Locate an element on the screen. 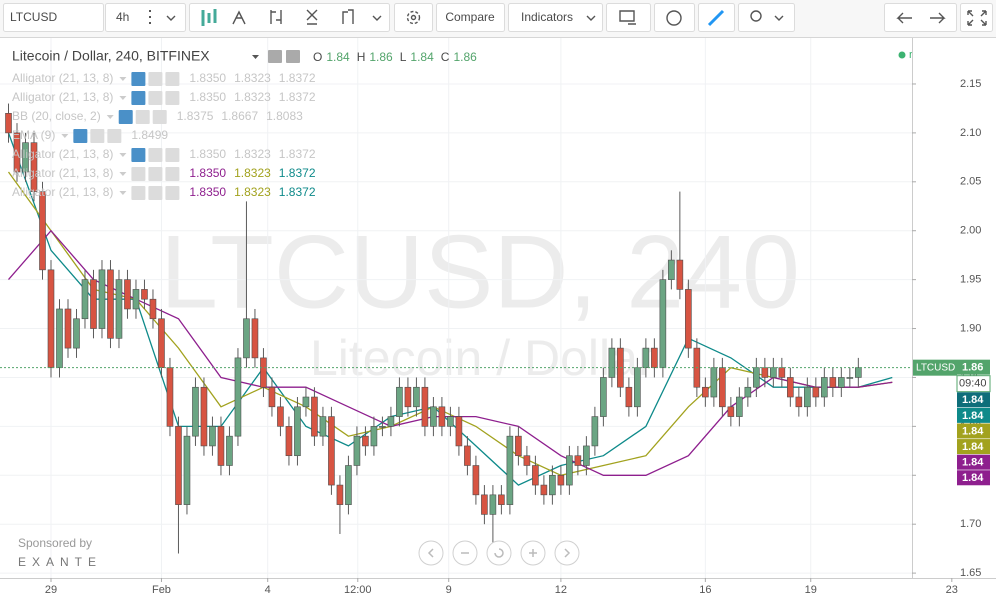  settings-icon-core is located at coordinates (413, 17).